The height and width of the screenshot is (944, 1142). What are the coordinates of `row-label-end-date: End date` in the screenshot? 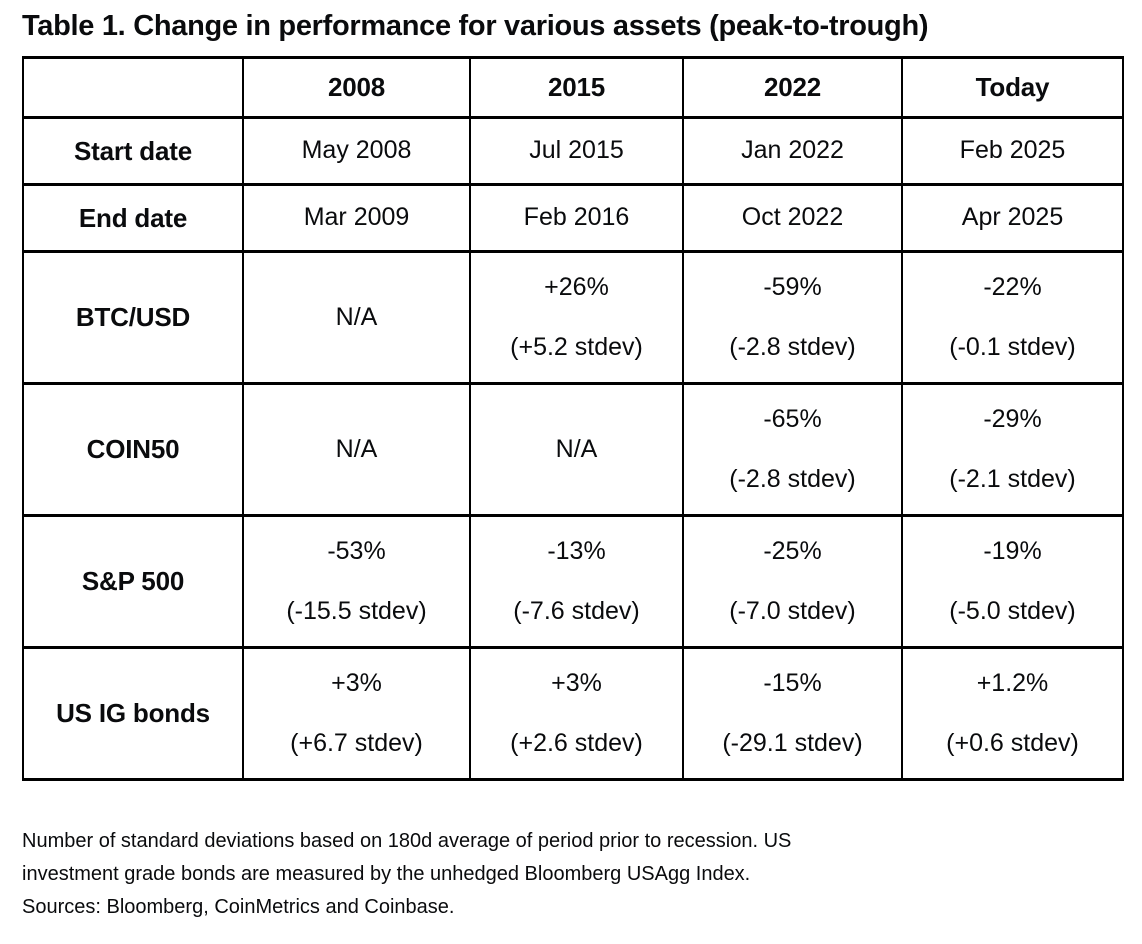 It's located at (133, 218).